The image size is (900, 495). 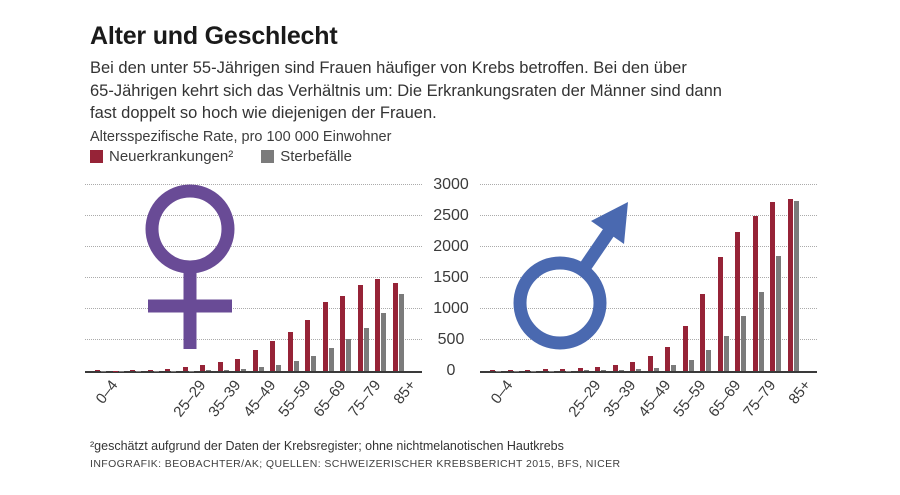 I want to click on female-circle, so click(x=190, y=229).